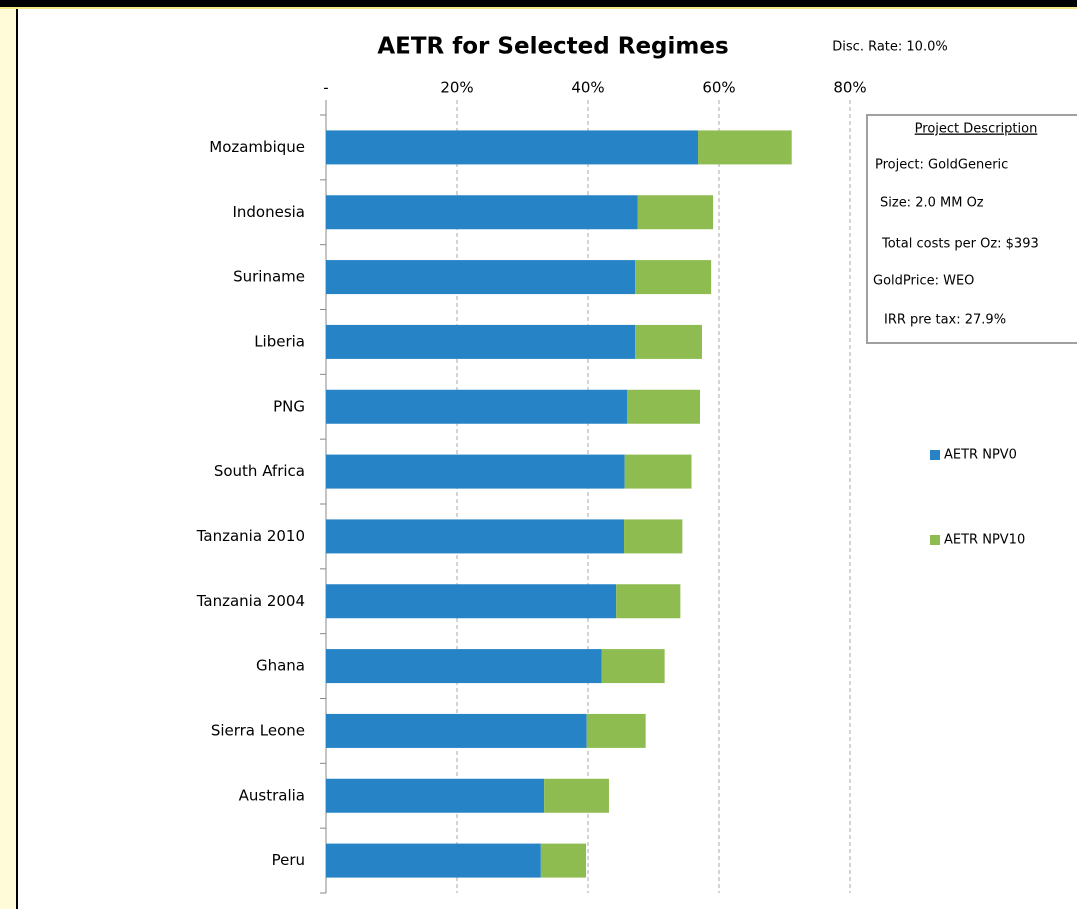  Describe the element at coordinates (259, 471) in the screenshot. I see `y-tick-label: South Africa` at that location.